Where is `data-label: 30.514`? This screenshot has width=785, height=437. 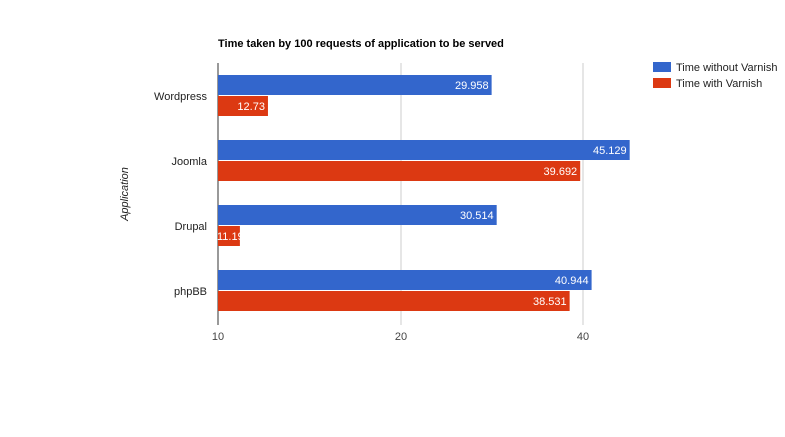 data-label: 30.514 is located at coordinates (477, 216).